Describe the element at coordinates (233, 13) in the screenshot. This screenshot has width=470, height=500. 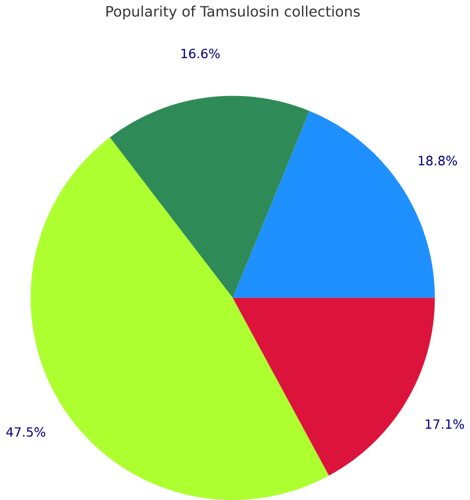
I see `chart-title: Popularity of Tamsulosin collections` at that location.